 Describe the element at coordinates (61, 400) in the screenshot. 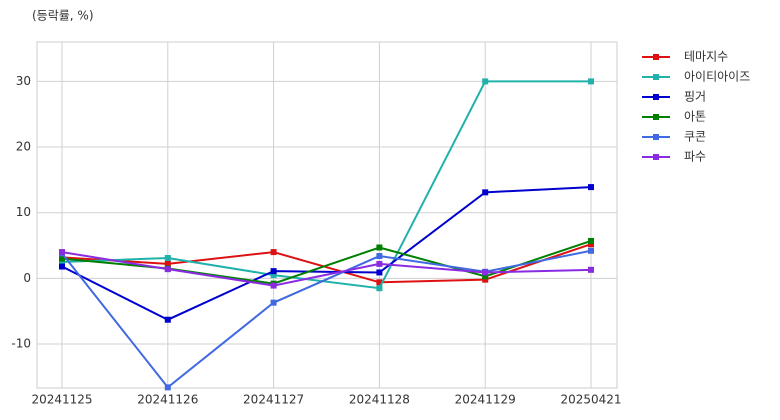

I see `x-tick-label: 20241125` at that location.